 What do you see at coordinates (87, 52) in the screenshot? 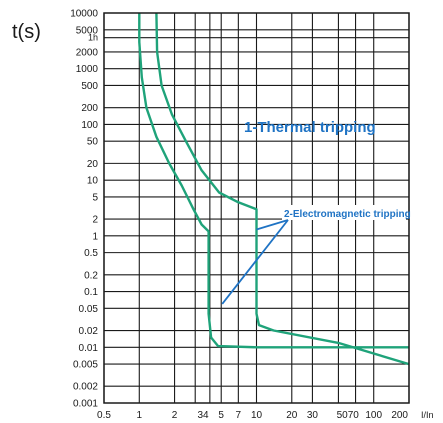
I see `y-tick-label: 2000` at bounding box center [87, 52].